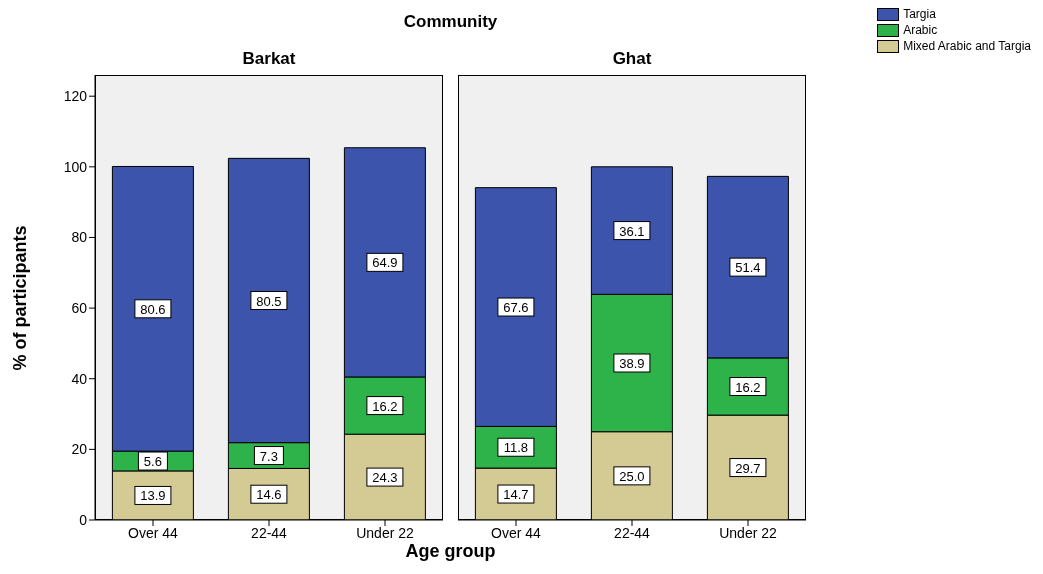 The height and width of the screenshot is (574, 1043). What do you see at coordinates (269, 301) in the screenshot?
I see `data-label: 80.5` at bounding box center [269, 301].